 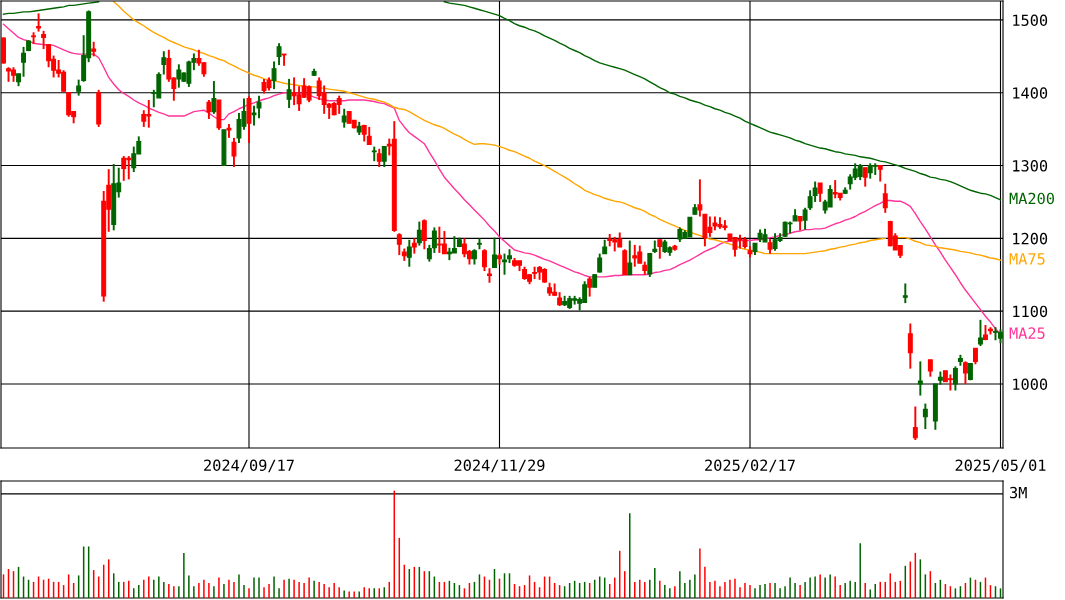 I want to click on y-tick-label: 1500, so click(x=1030, y=20).